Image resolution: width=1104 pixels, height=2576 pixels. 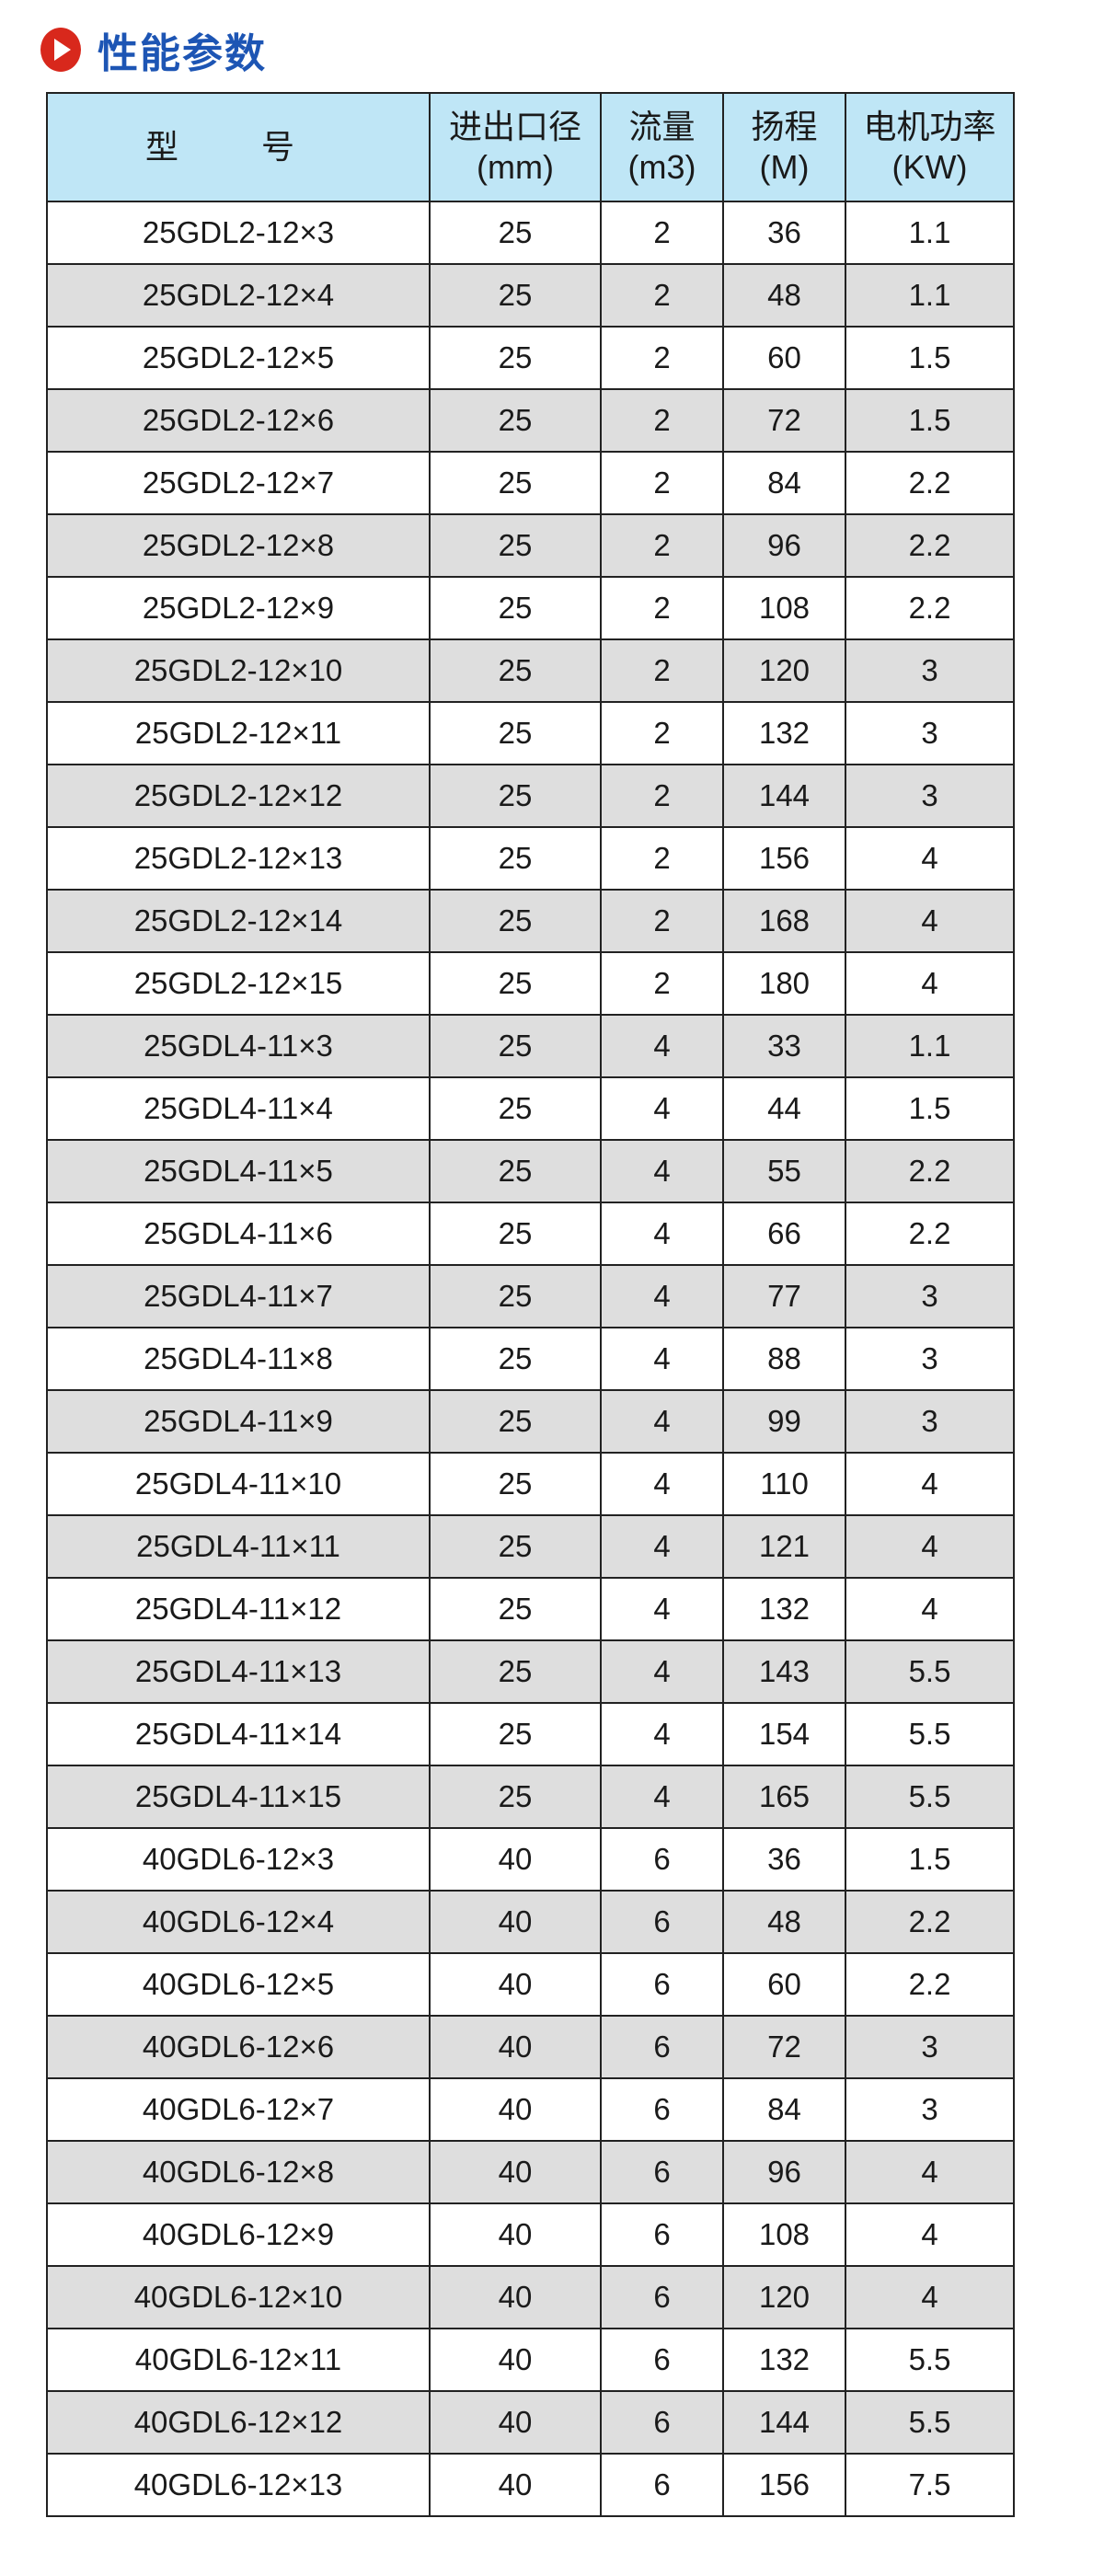 What do you see at coordinates (238, 1859) in the screenshot?
I see `cell-model: 40GDL6-12×3` at bounding box center [238, 1859].